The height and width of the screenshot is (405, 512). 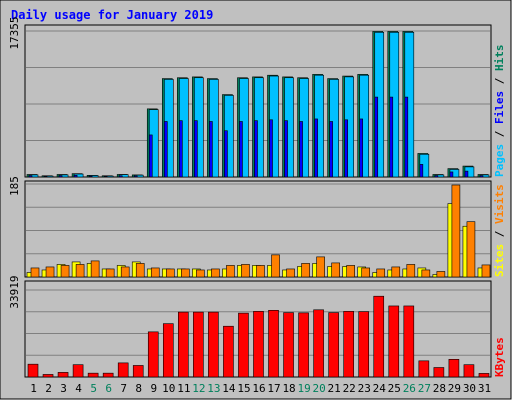 I want to click on x-tick-label: 2, so click(x=48, y=388).